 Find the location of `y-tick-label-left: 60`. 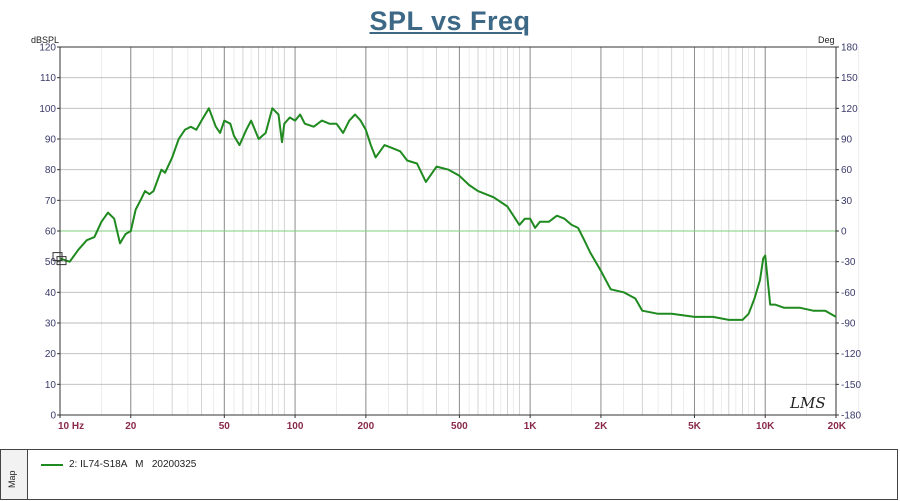

y-tick-label-left: 60 is located at coordinates (51, 232).